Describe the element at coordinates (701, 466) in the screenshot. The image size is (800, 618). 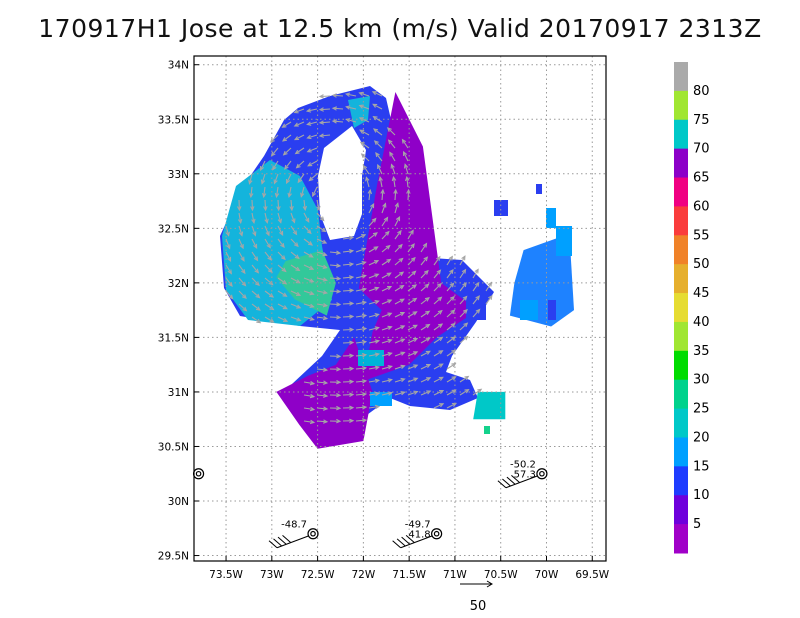
I see `colorbar-label: 15` at that location.